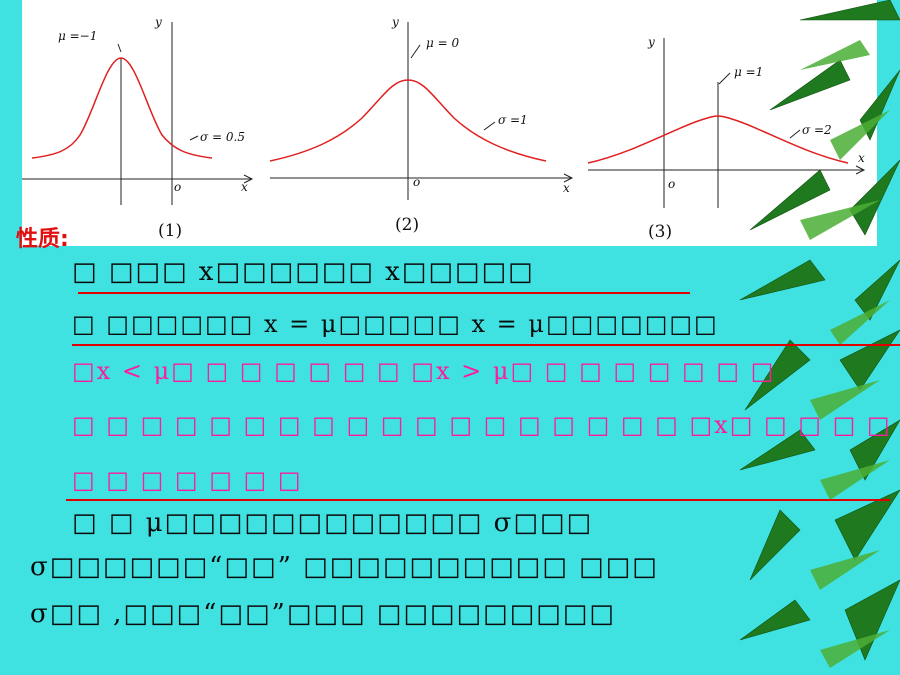 Image resolution: width=900 pixels, height=675 pixels. I want to click on property-line-7: σ□□□□□□“□□” □□□□□□□□□□ □□□, so click(344, 567).